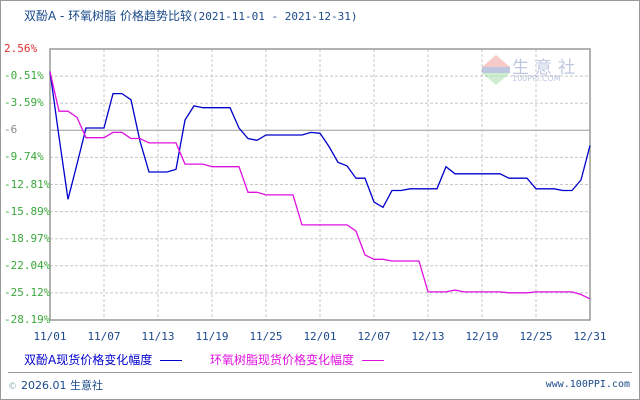 Image resolution: width=640 pixels, height=400 pixels. Describe the element at coordinates (320, 372) in the screenshot. I see `footer-divider` at that location.